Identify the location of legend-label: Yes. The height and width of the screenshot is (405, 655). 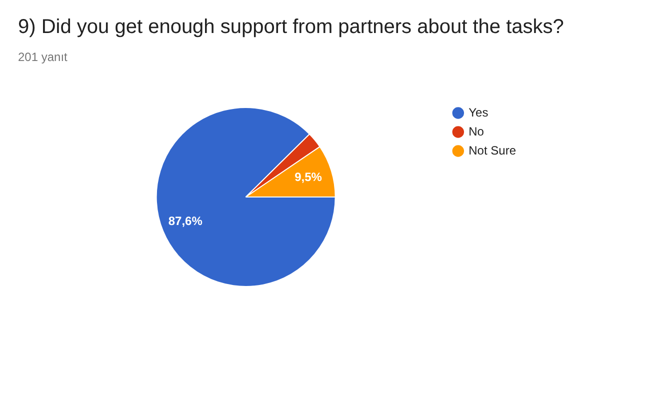
(478, 112).